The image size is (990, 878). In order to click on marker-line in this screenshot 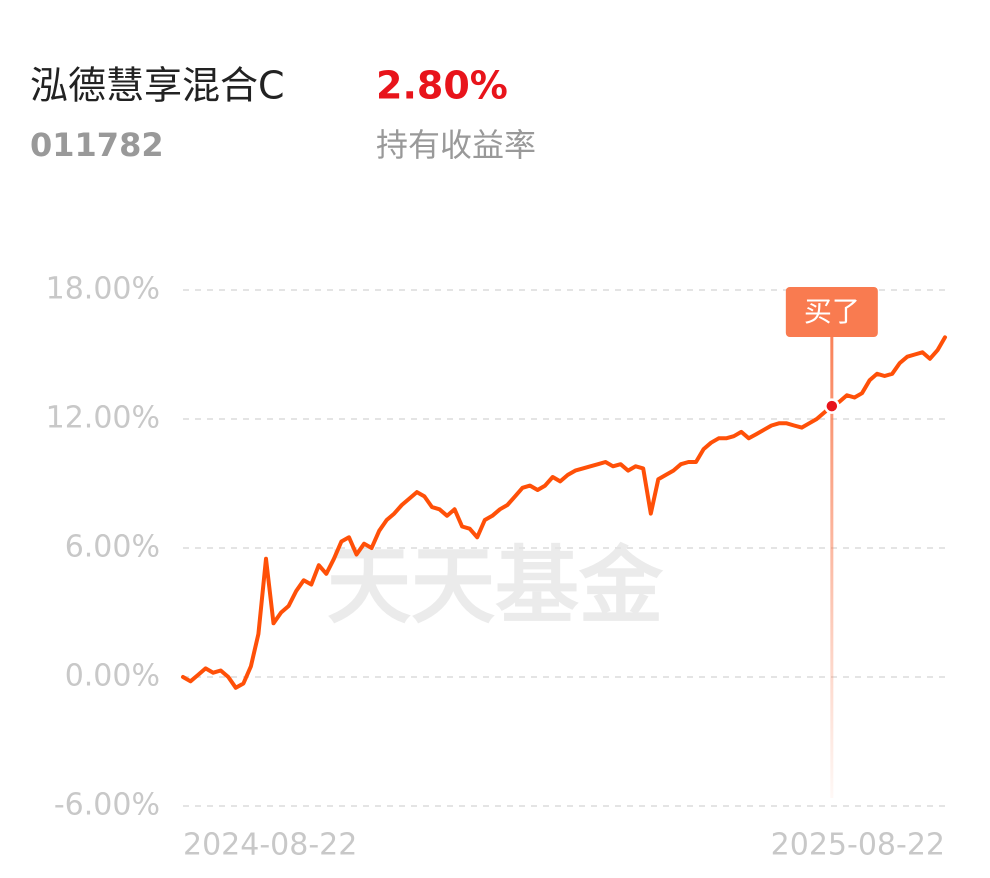, I will do `click(832, 567)`.